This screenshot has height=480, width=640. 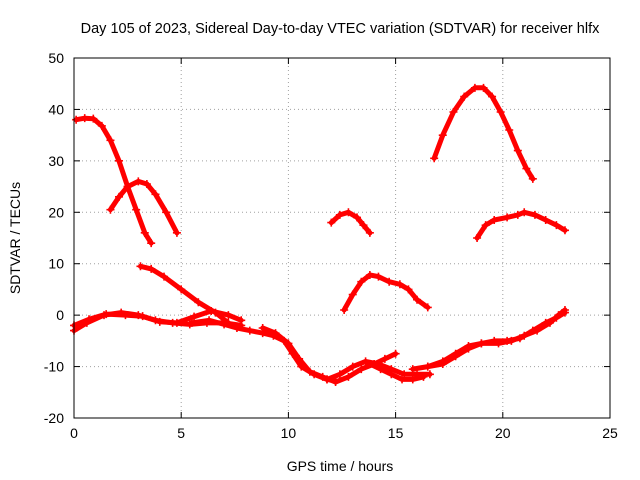 I want to click on y-tick-label: 40, so click(x=56, y=109).